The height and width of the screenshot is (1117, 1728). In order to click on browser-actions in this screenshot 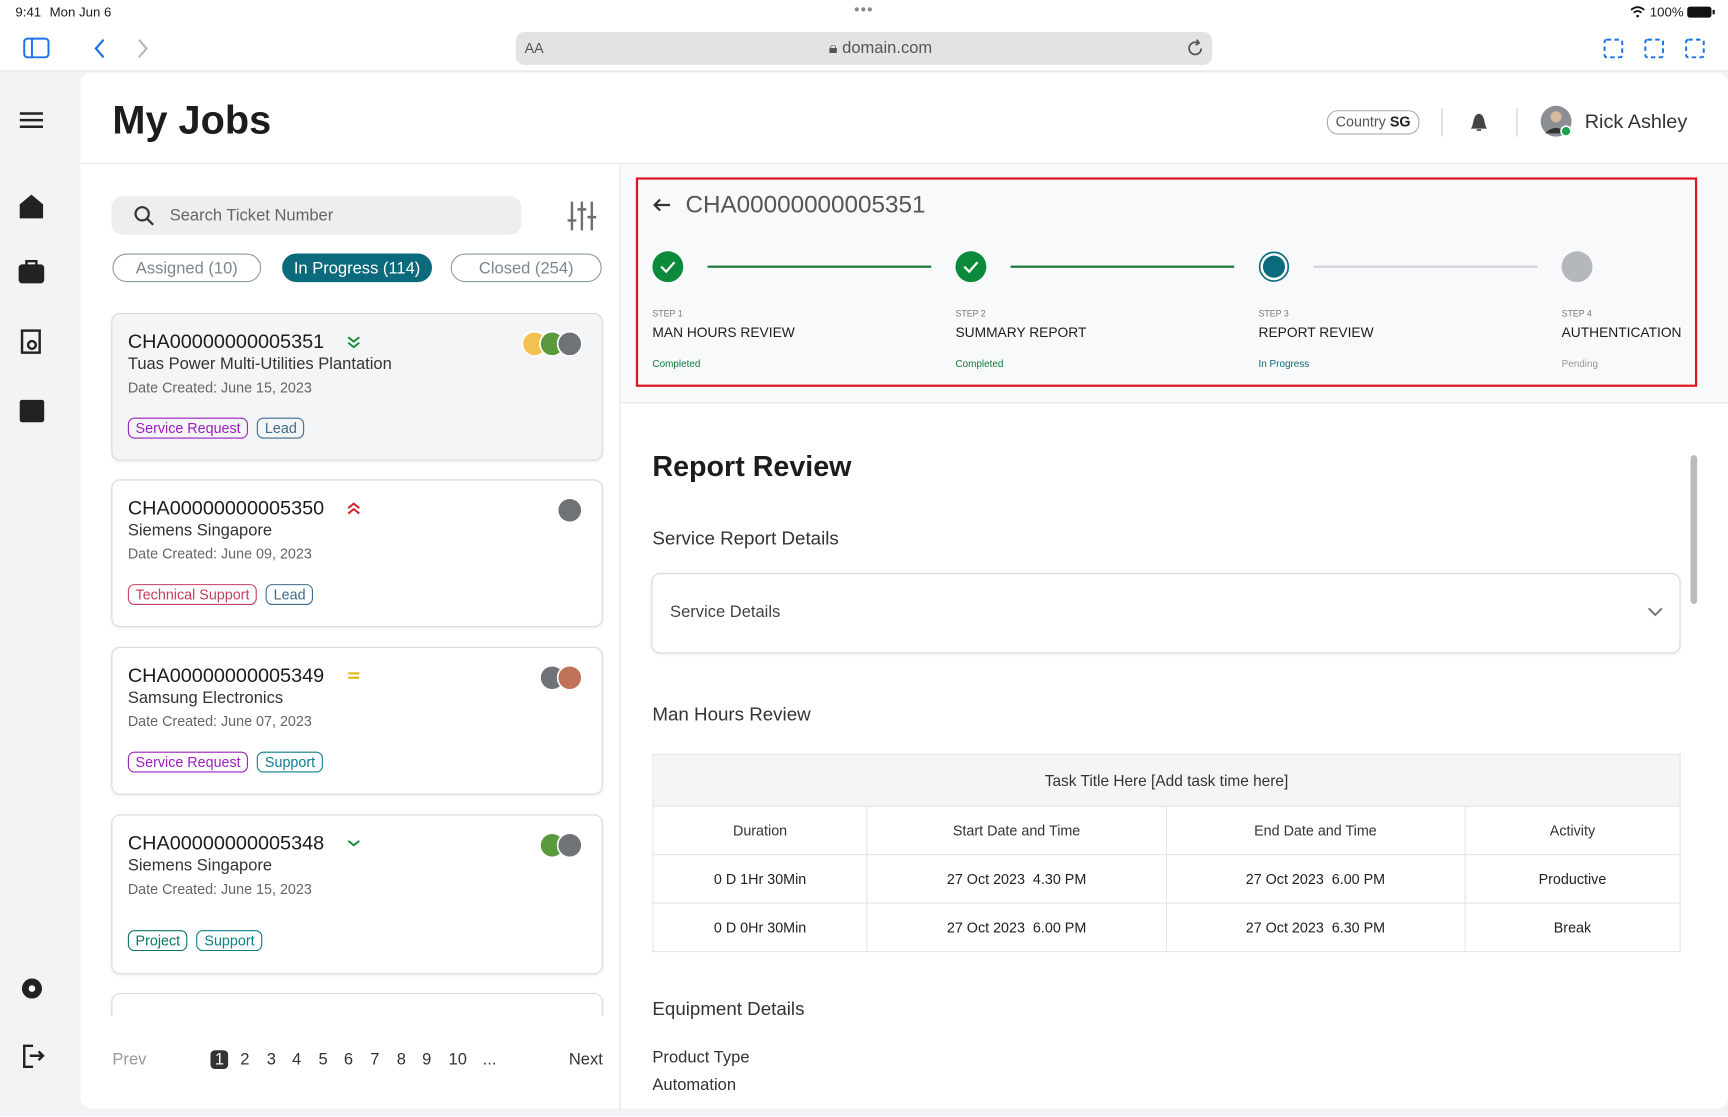, I will do `click(1657, 48)`.